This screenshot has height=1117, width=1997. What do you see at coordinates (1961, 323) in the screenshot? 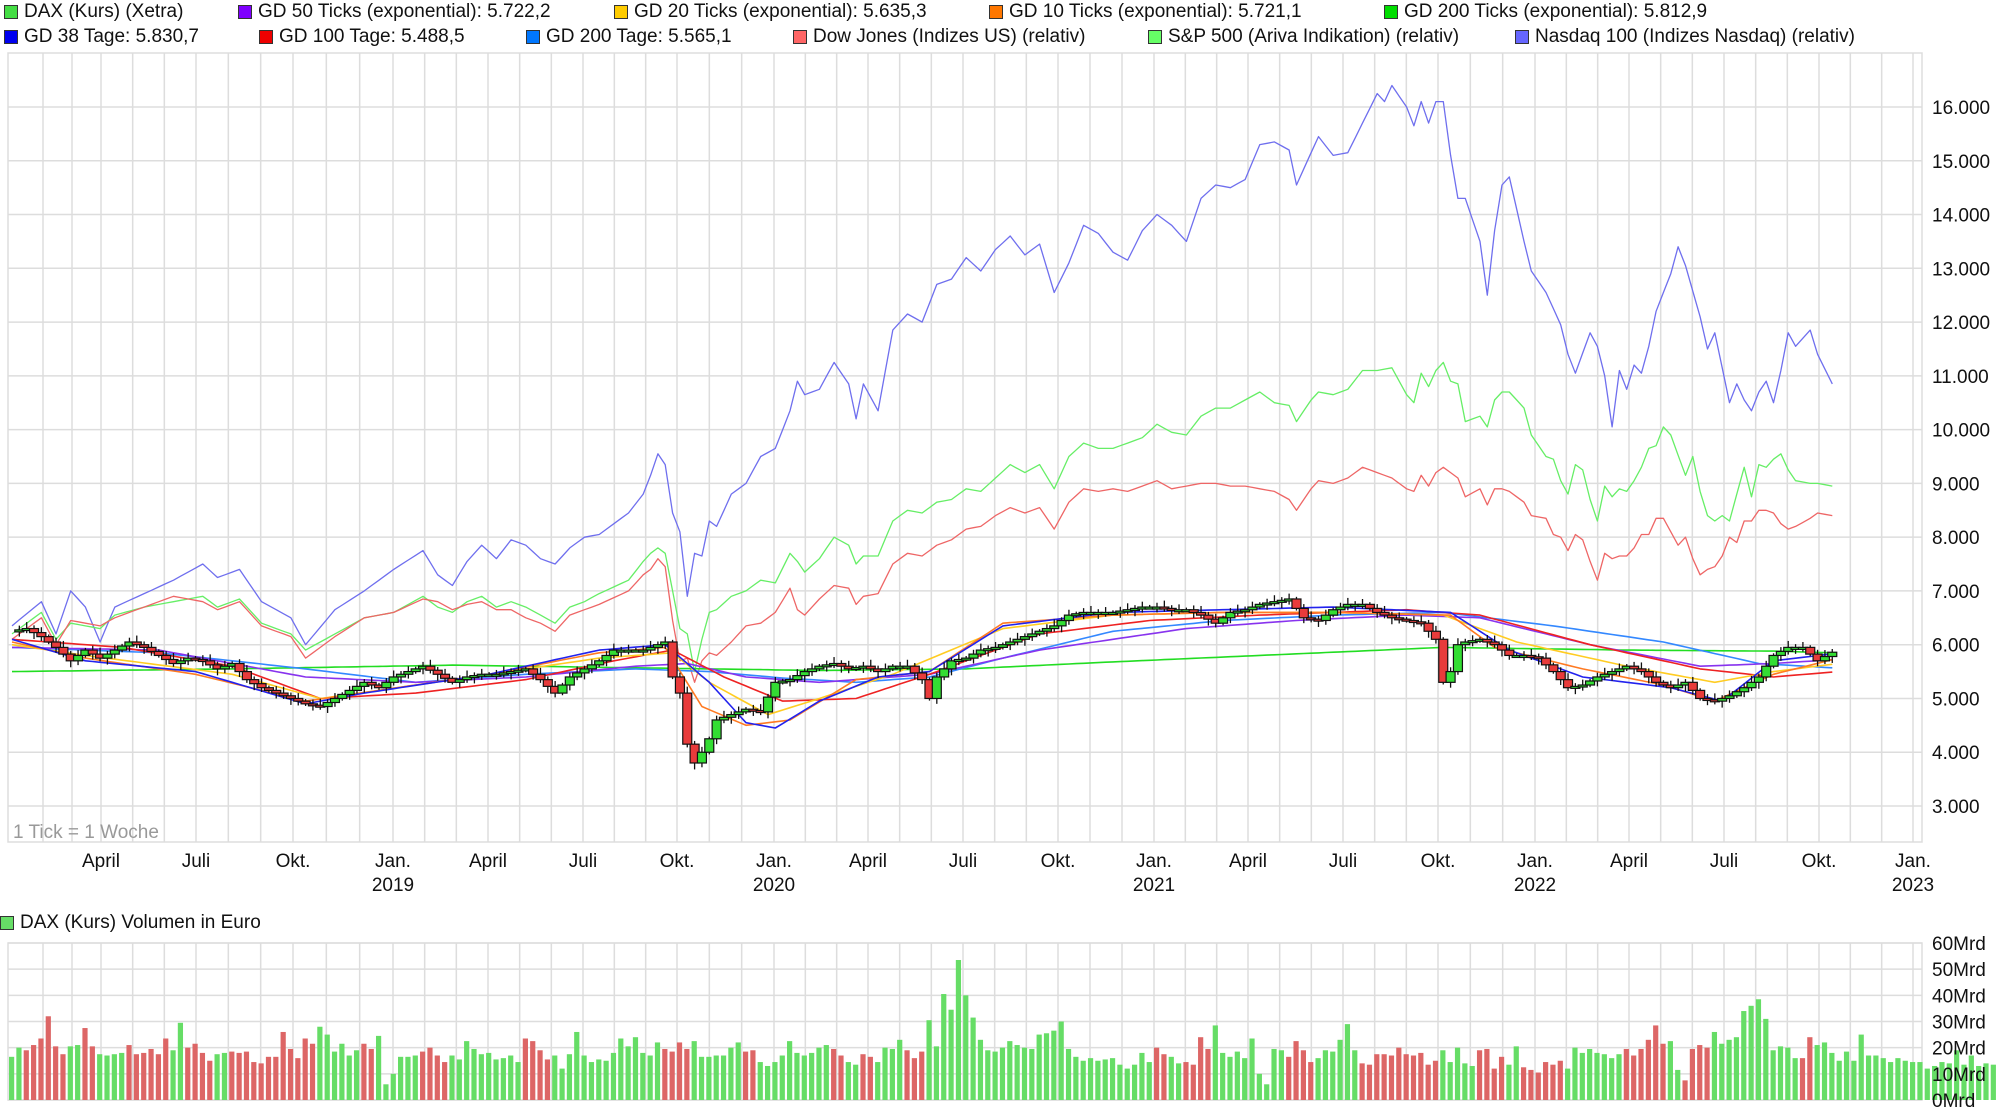
I see `y-tick-label: 12.000` at bounding box center [1961, 323].